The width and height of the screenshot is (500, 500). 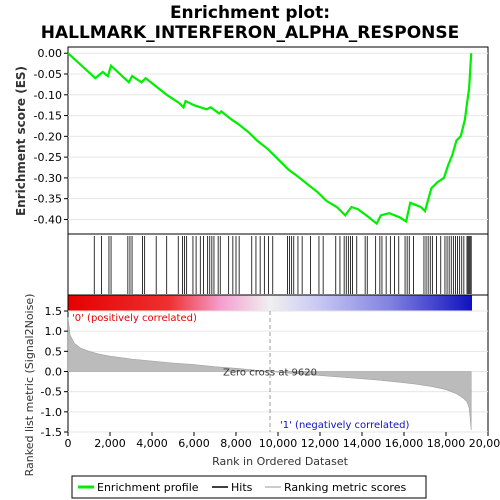 What do you see at coordinates (68, 443) in the screenshot?
I see `x-tick-label: 0` at bounding box center [68, 443].